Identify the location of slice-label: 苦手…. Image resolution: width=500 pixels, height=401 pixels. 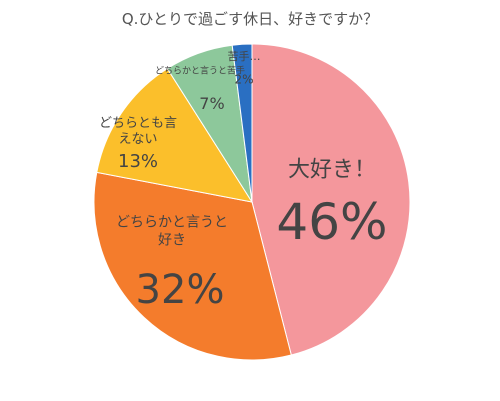
(244, 57).